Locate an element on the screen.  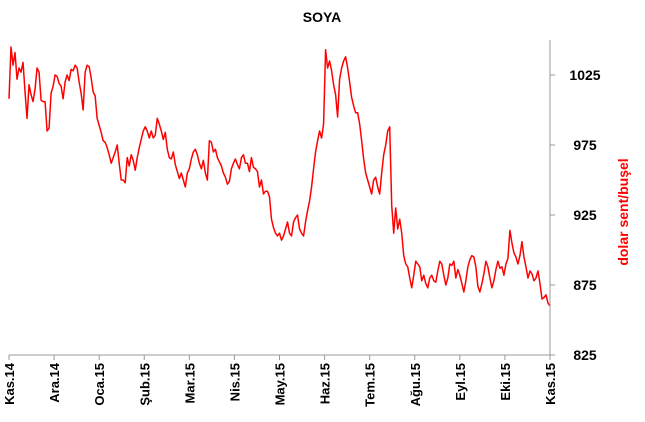
y-axis-ticks: 825 875 925 975 1025 is located at coordinates (575, 215).